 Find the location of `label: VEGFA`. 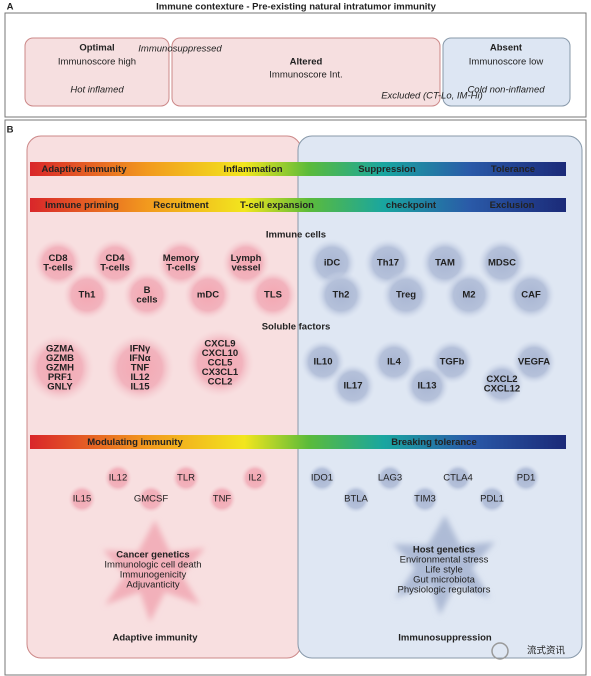

label: VEGFA is located at coordinates (534, 362).